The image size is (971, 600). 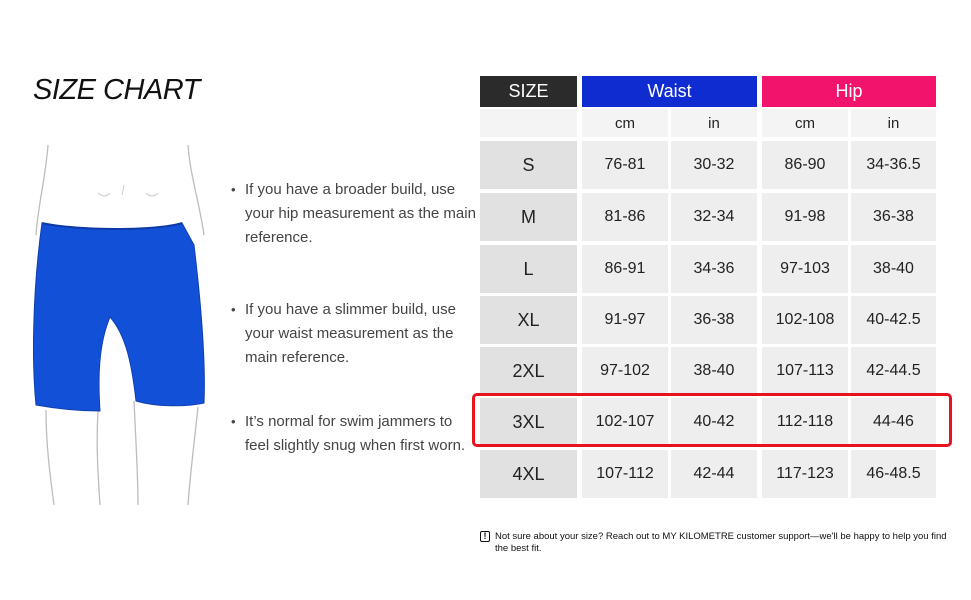 What do you see at coordinates (625, 422) in the screenshot?
I see `waist-cm-cell: 102-107` at bounding box center [625, 422].